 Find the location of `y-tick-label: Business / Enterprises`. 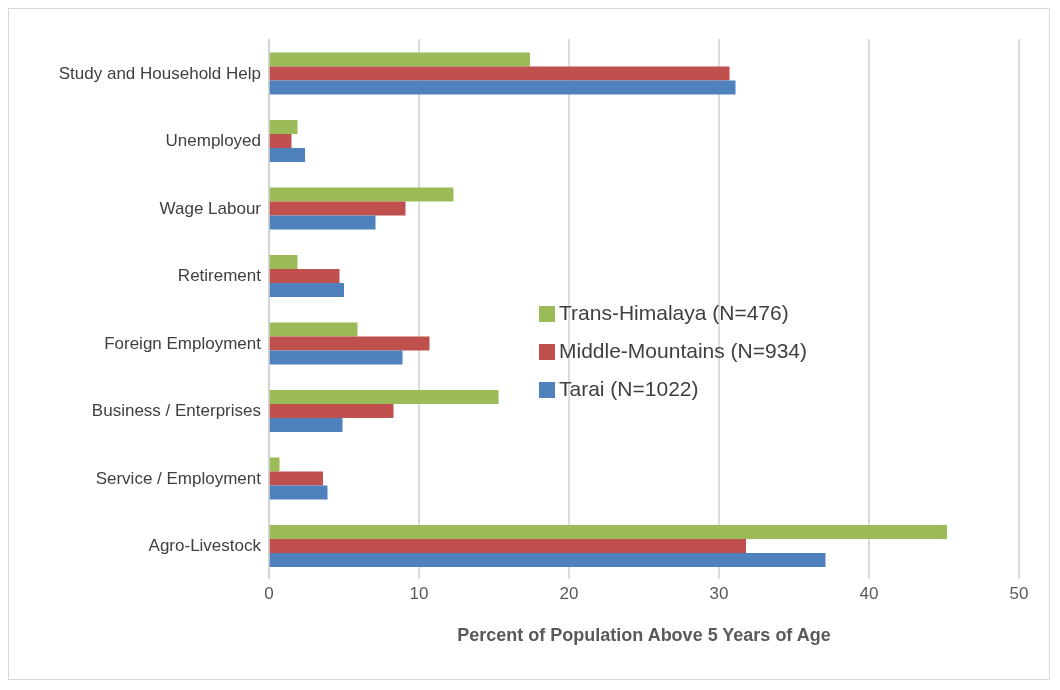

y-tick-label: Business / Enterprises is located at coordinates (176, 411).